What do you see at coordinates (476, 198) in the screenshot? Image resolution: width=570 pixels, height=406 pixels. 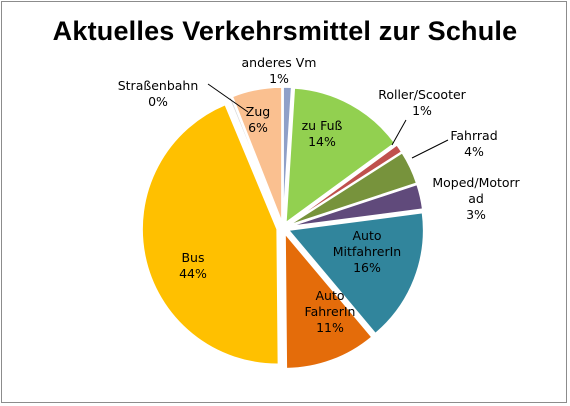 I see `slice-label: Moped/Motorr ad 3%` at bounding box center [476, 198].